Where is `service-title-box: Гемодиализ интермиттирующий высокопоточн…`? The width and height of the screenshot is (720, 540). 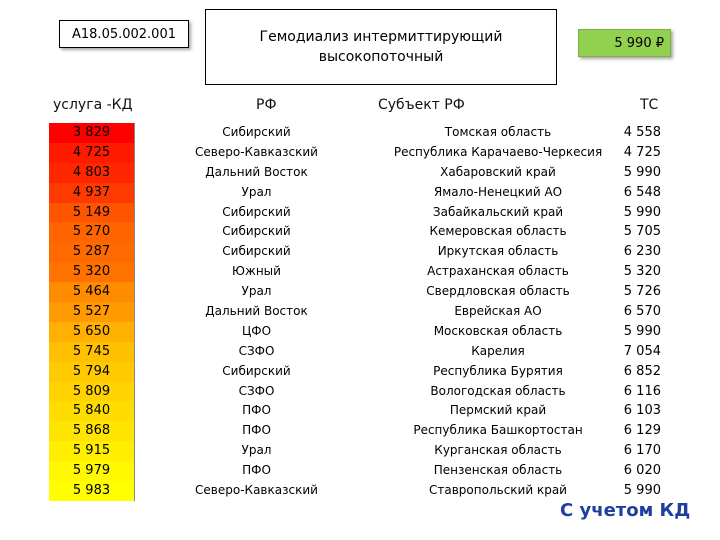
service-title-box: Гемодиализ интермиттирующий высокопоточн… is located at coordinates (381, 47).